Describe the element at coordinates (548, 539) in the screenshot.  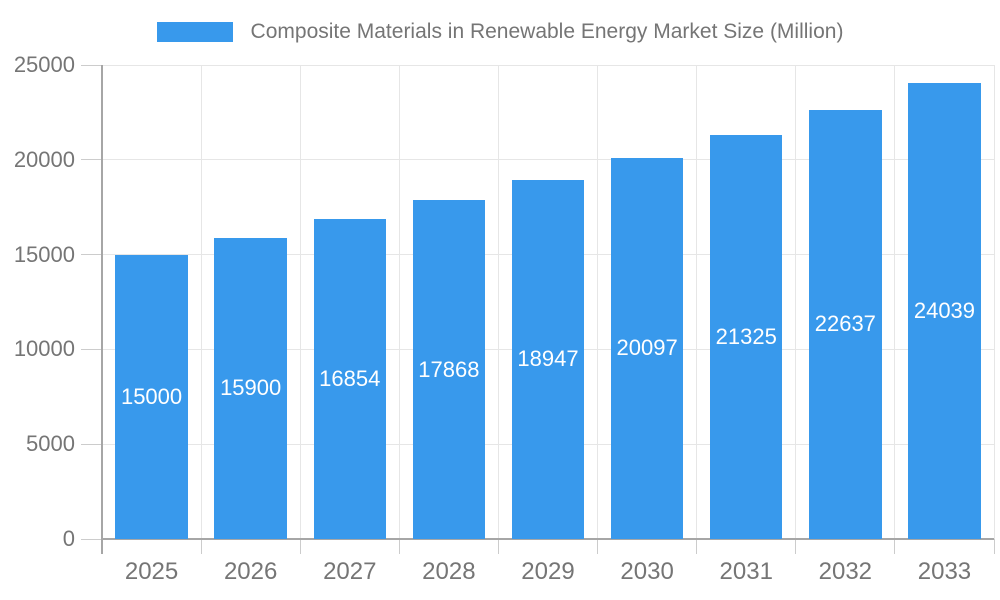
I see `x-axis-line` at that location.